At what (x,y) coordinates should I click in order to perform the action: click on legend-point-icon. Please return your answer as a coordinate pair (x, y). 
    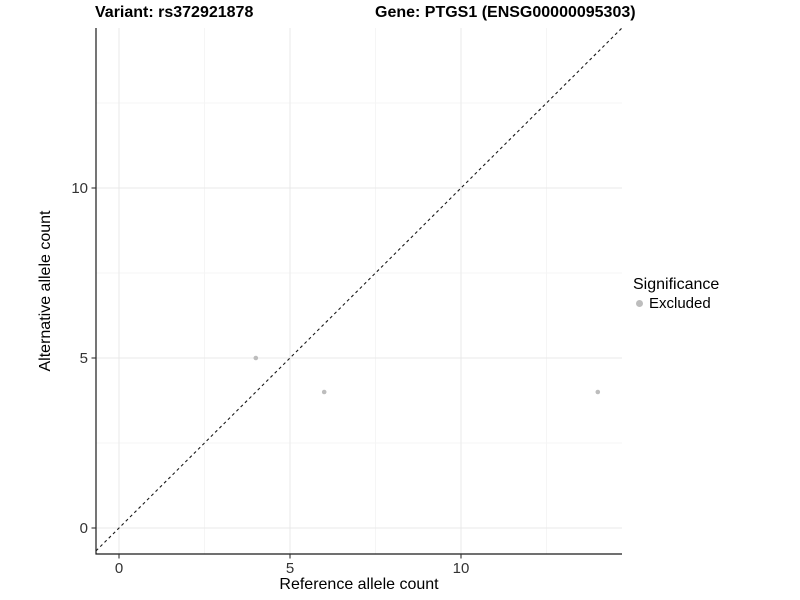
    Looking at the image, I should click on (639, 303).